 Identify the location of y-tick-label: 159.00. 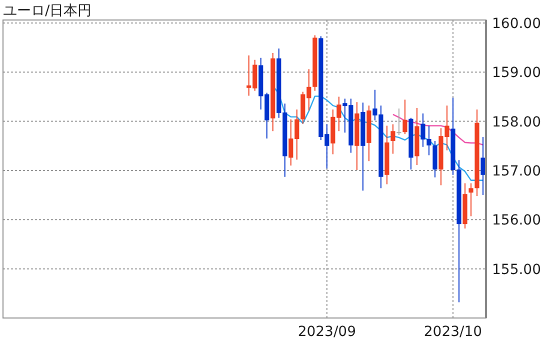
(516, 73).